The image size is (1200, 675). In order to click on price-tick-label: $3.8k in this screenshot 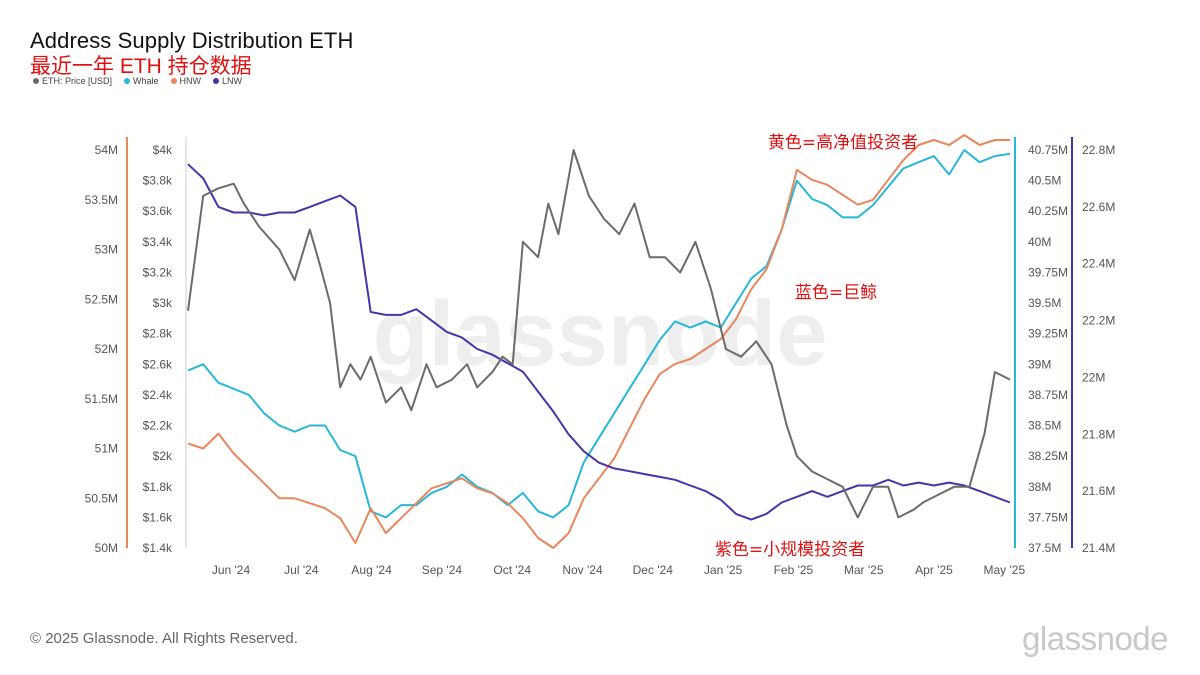, I will do `click(158, 181)`.